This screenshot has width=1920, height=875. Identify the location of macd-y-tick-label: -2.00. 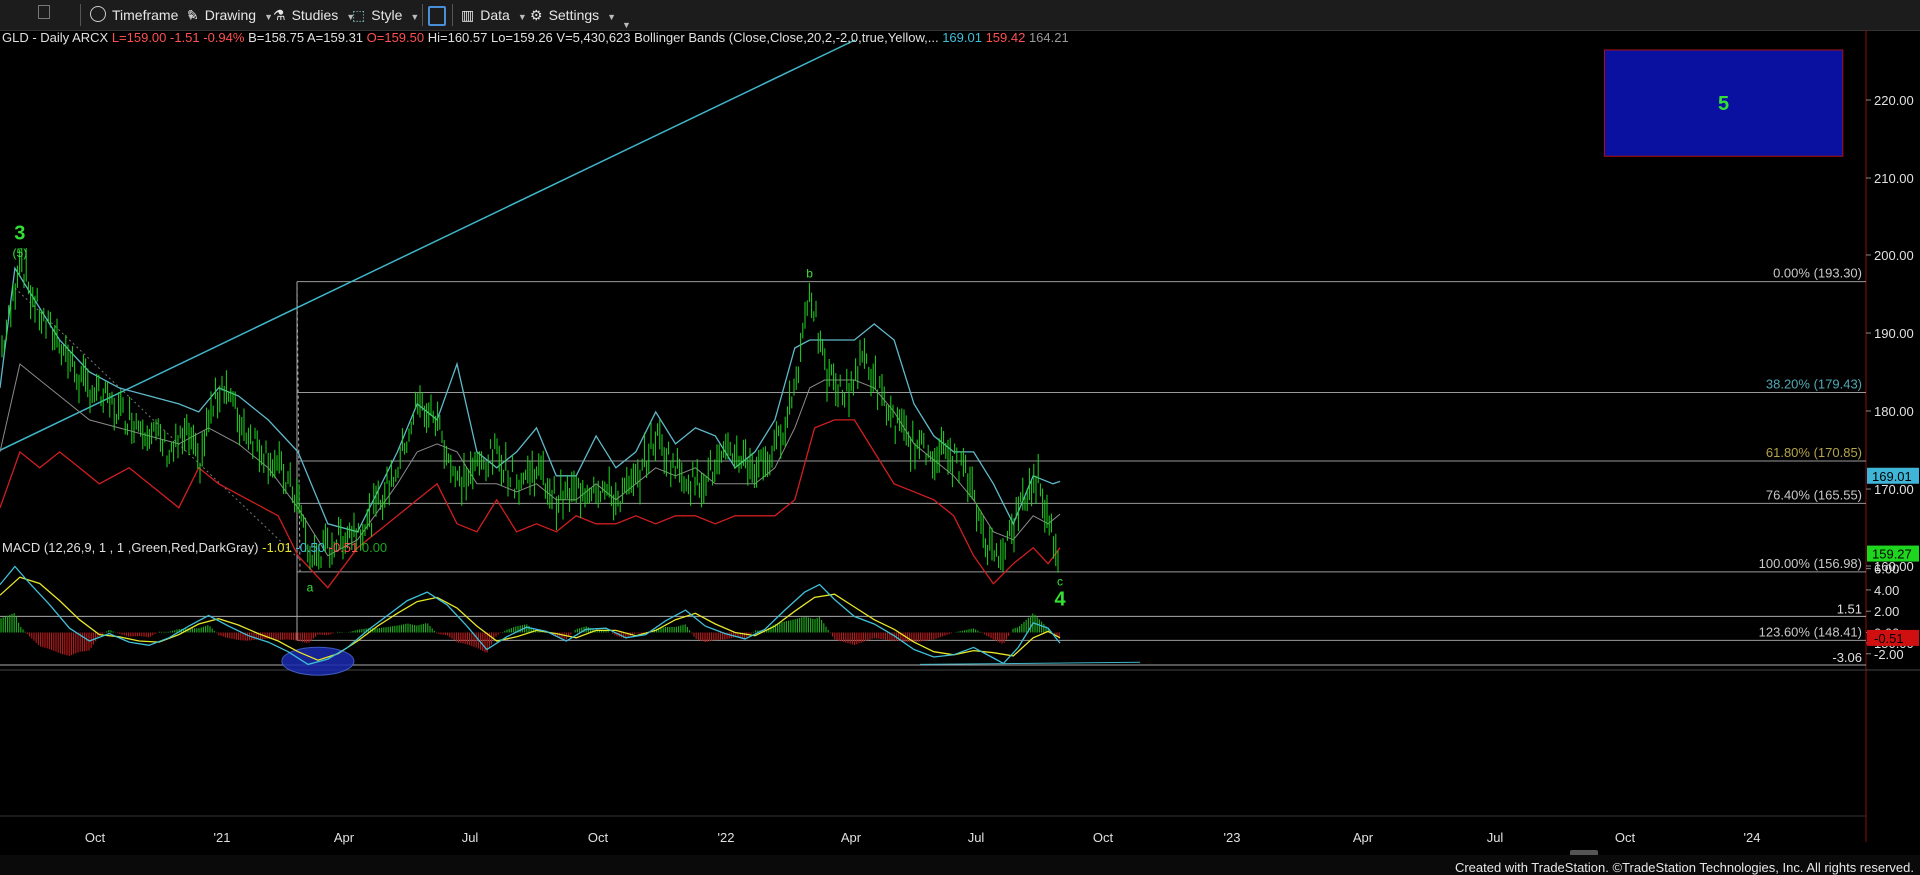
(1889, 654).